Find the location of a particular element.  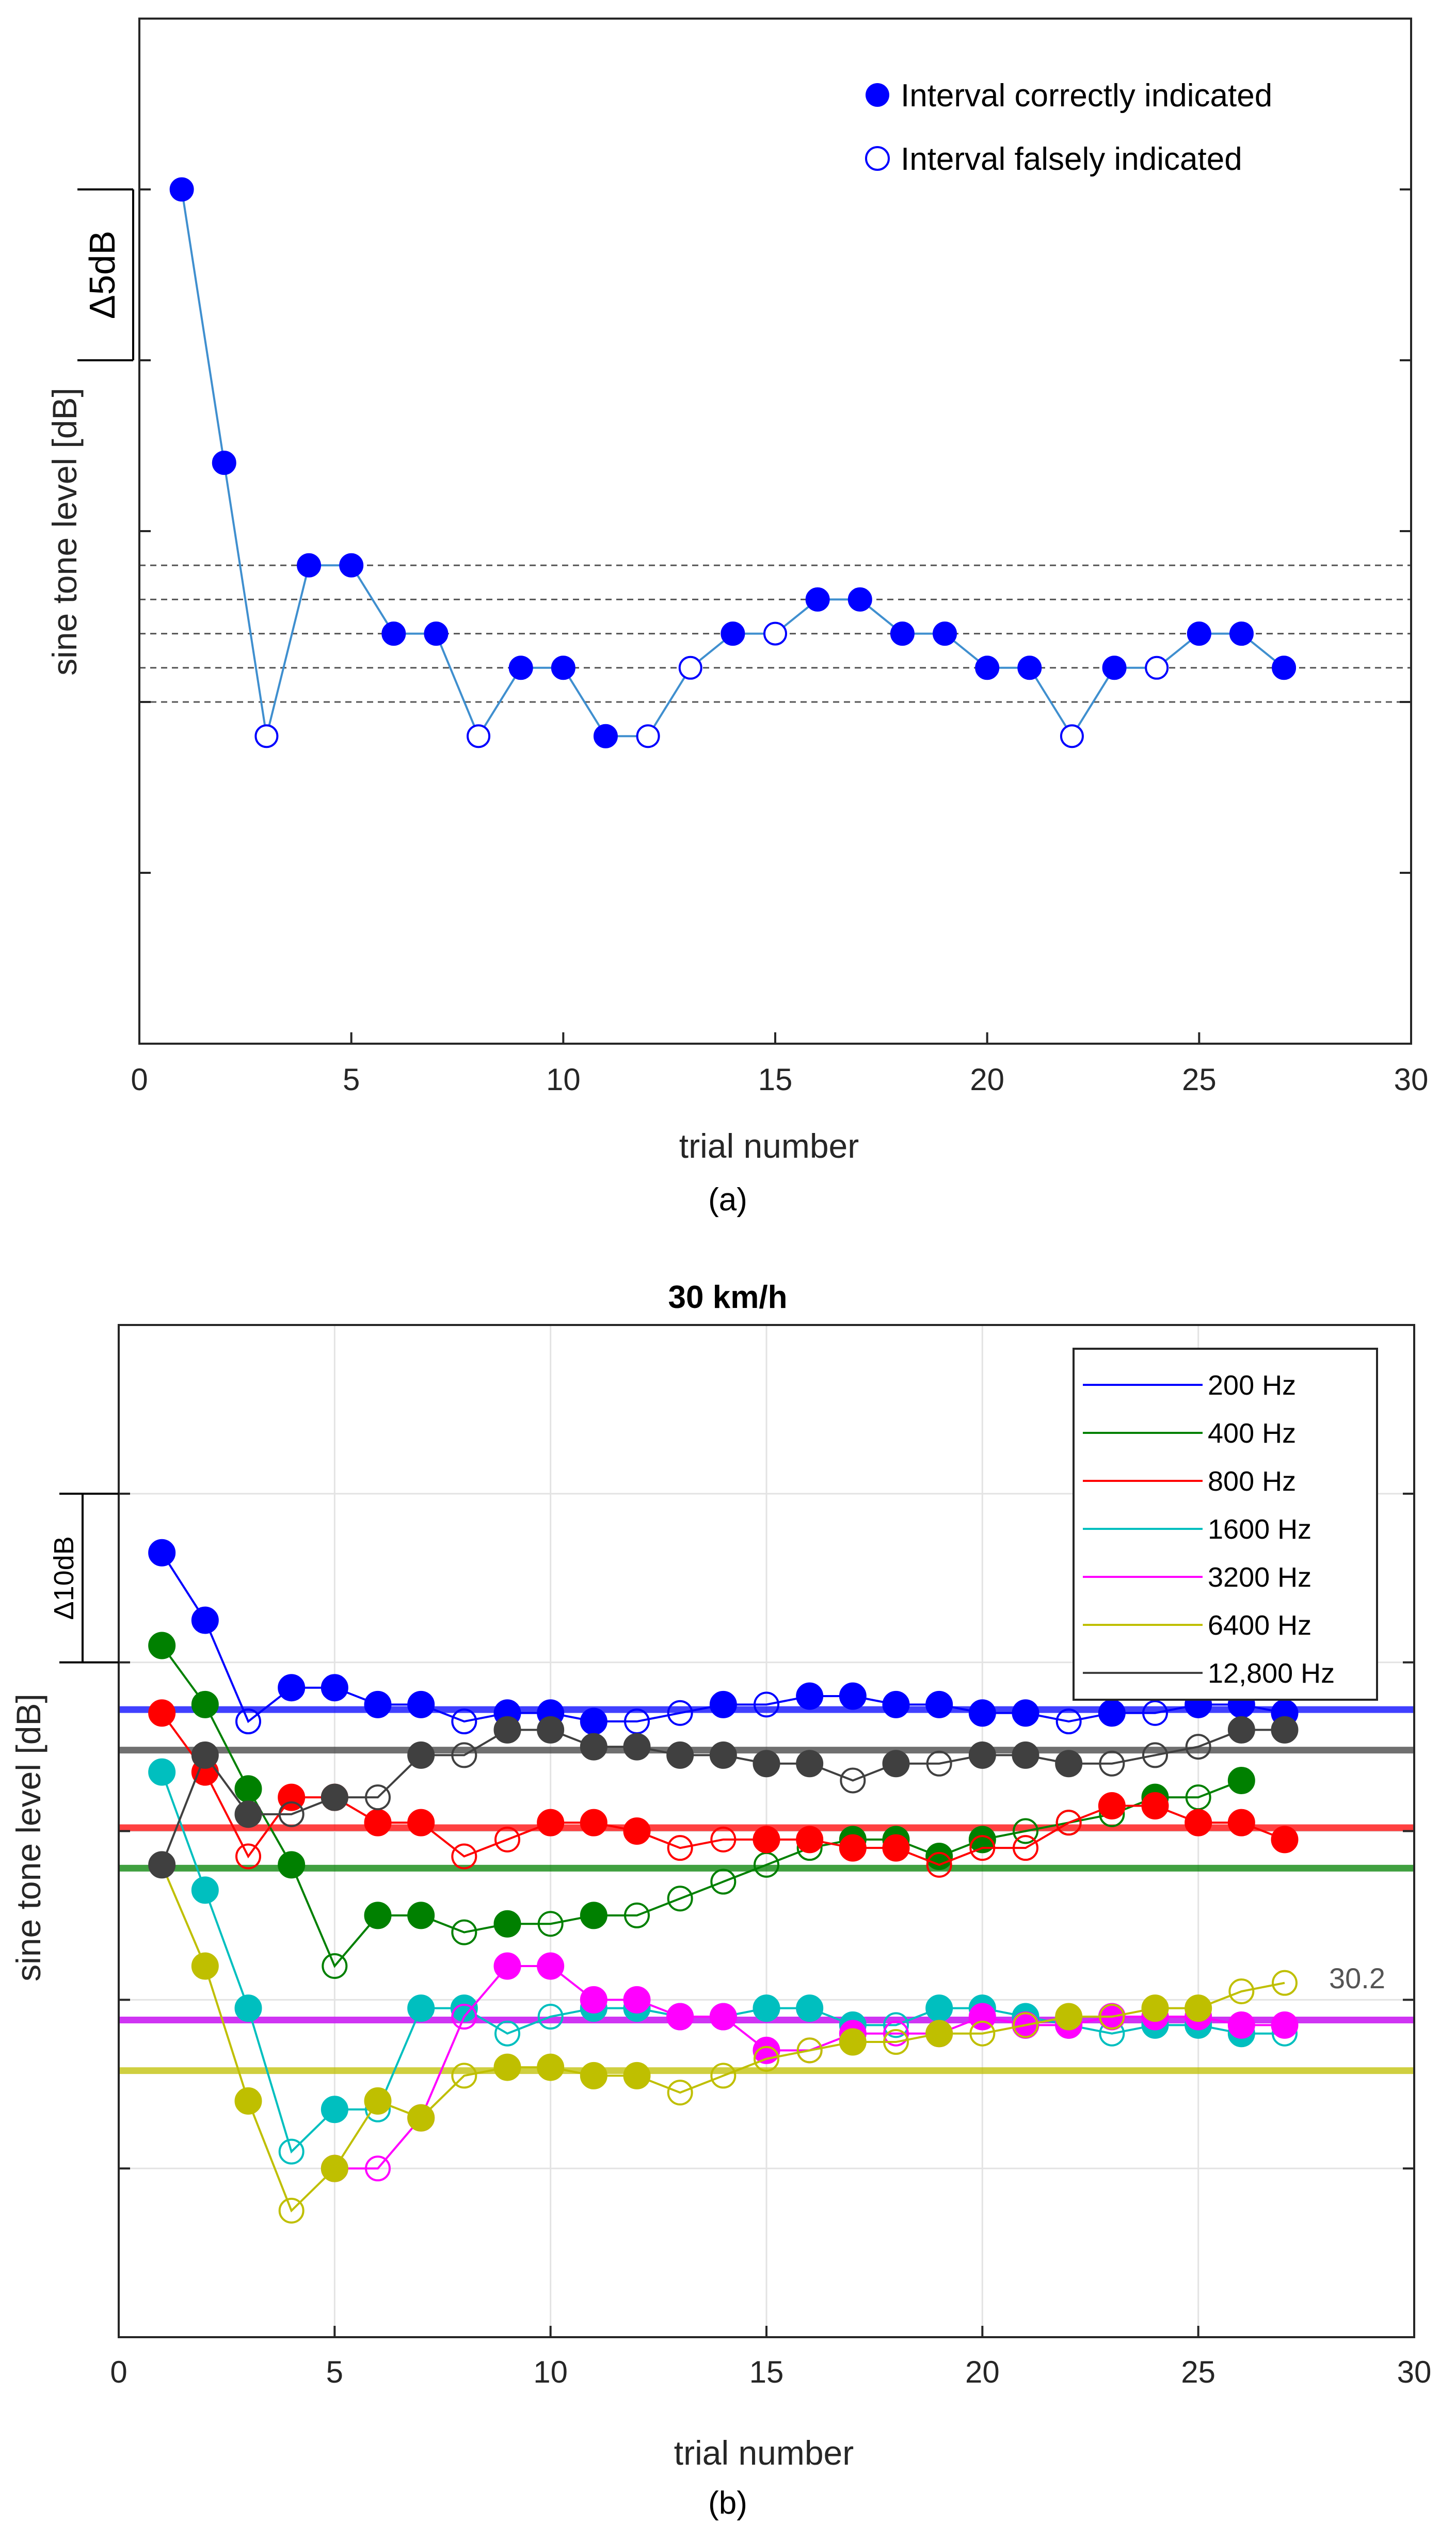

x-tick-label: 0 is located at coordinates (118, 2372).